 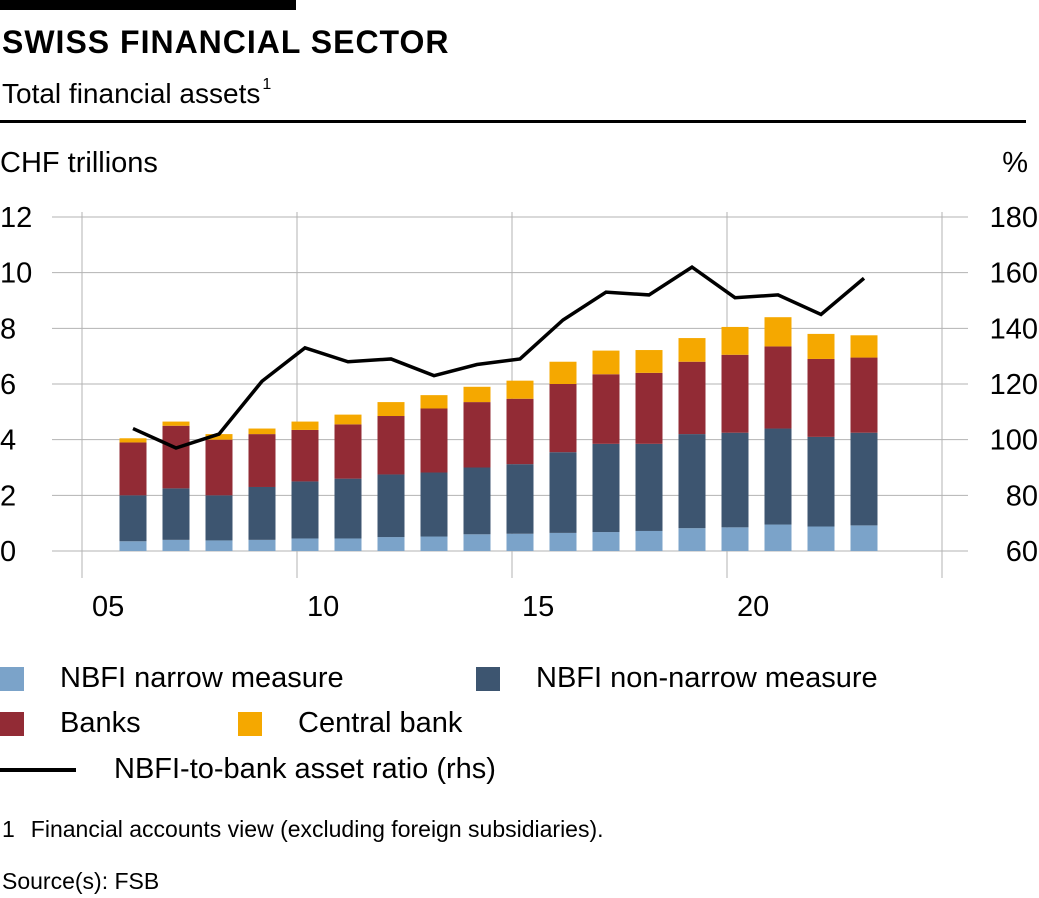 I want to click on bar-central-bank-2018, so click(x=649, y=361).